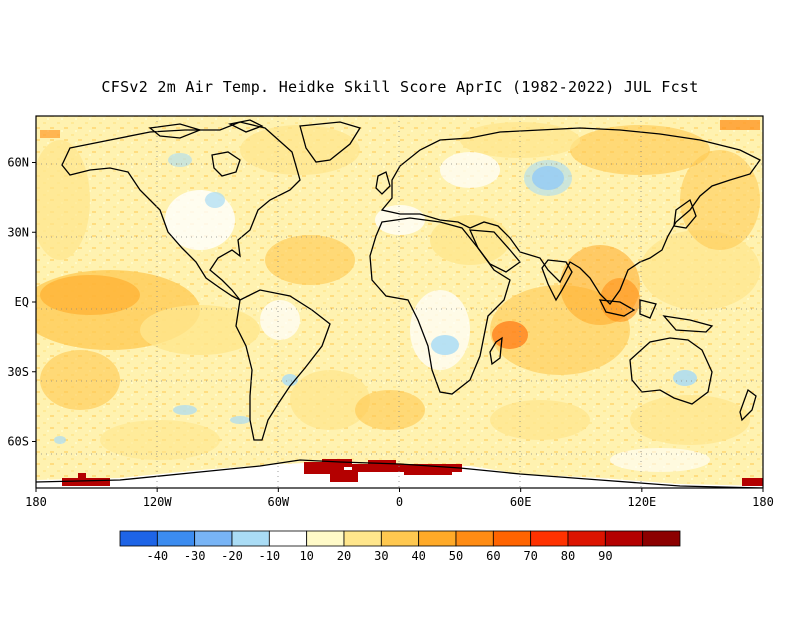 The height and width of the screenshot is (618, 800). Describe the element at coordinates (18, 442) in the screenshot. I see `y-tick-label: 60S` at that location.